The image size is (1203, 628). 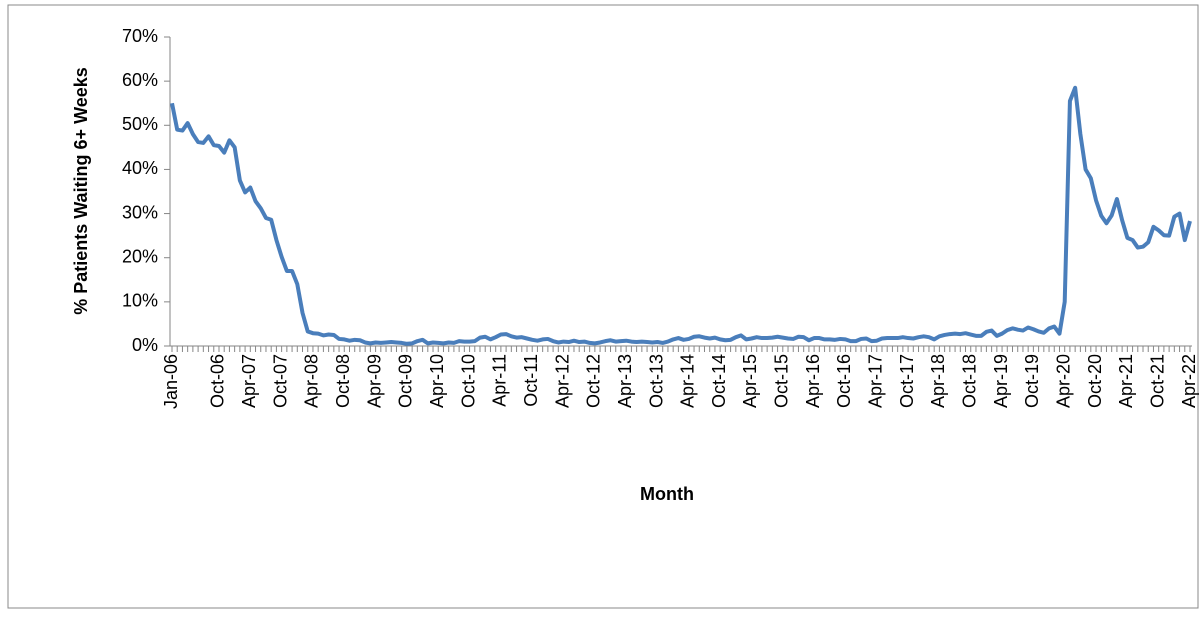 I want to click on x-tick-label: Oct-12, so click(x=594, y=381).